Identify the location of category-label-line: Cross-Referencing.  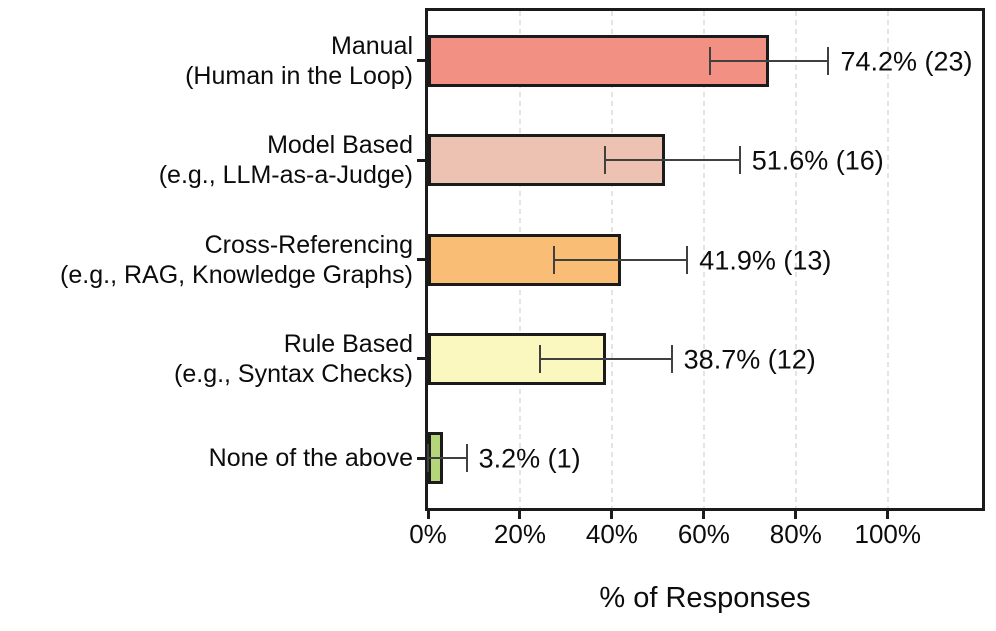
(308, 244).